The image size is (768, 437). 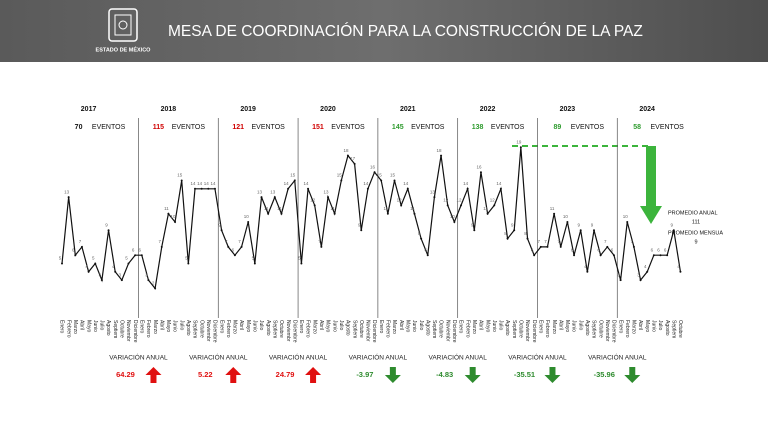 I want to click on value-label: 13, so click(x=273, y=191).